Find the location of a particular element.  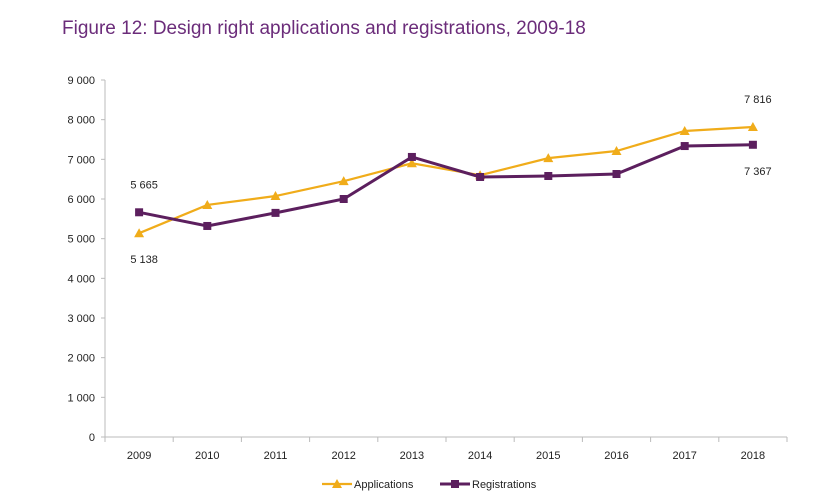

x-tick-label: 2011 is located at coordinates (276, 456).